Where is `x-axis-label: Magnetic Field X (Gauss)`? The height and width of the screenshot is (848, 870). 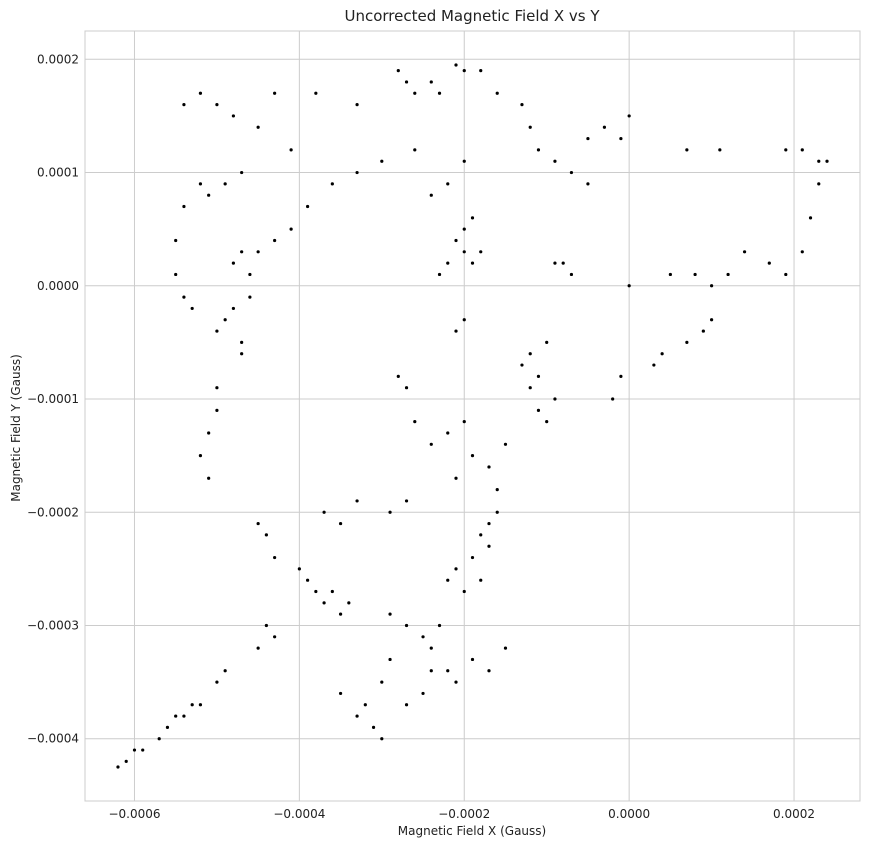
x-axis-label: Magnetic Field X (Gauss) is located at coordinates (472, 831).